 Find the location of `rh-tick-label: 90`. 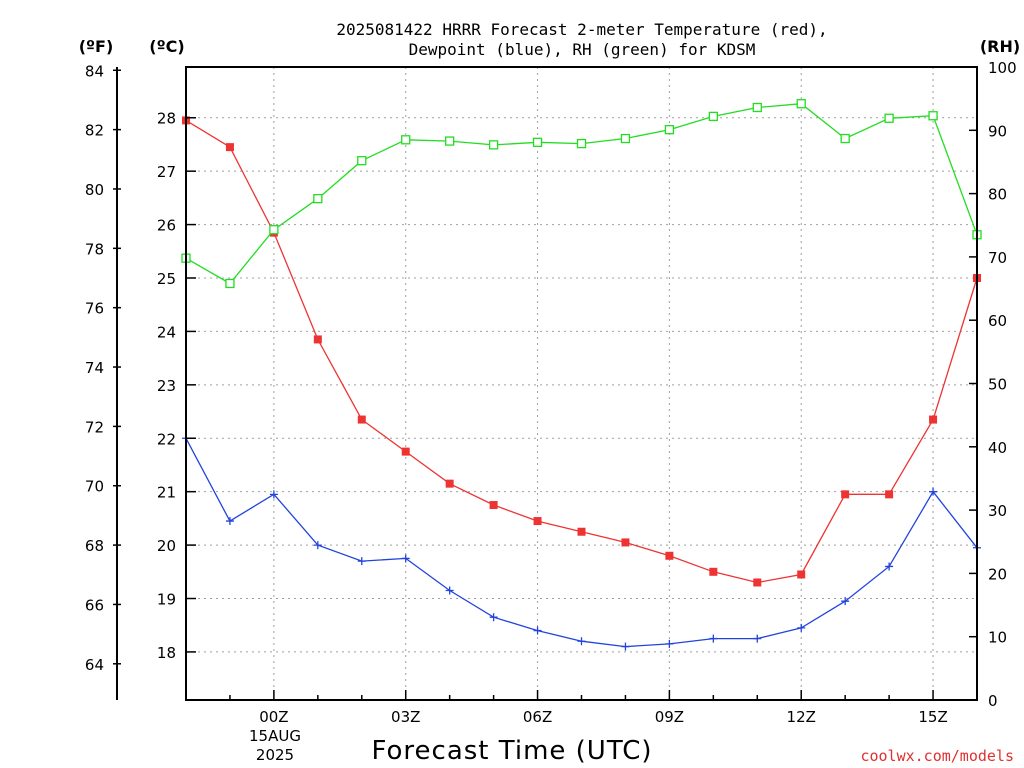

rh-tick-label: 90 is located at coordinates (997, 131).